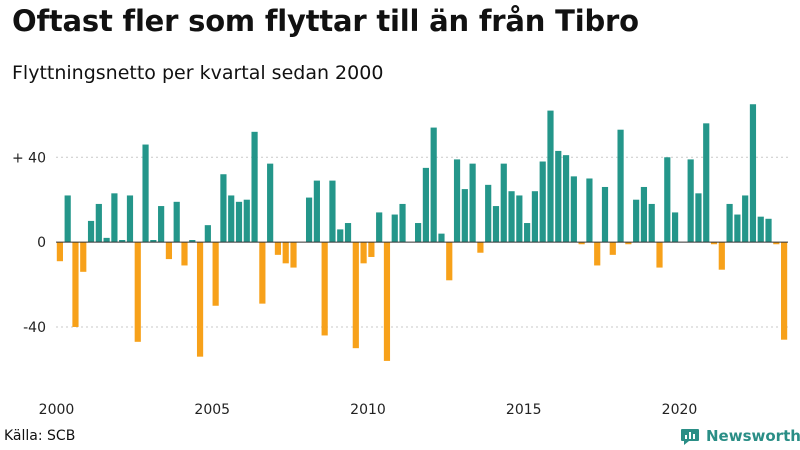 Image resolution: width=800 pixels, height=450 pixels. Describe the element at coordinates (212, 410) in the screenshot. I see `x-tick-label: 2005` at that location.